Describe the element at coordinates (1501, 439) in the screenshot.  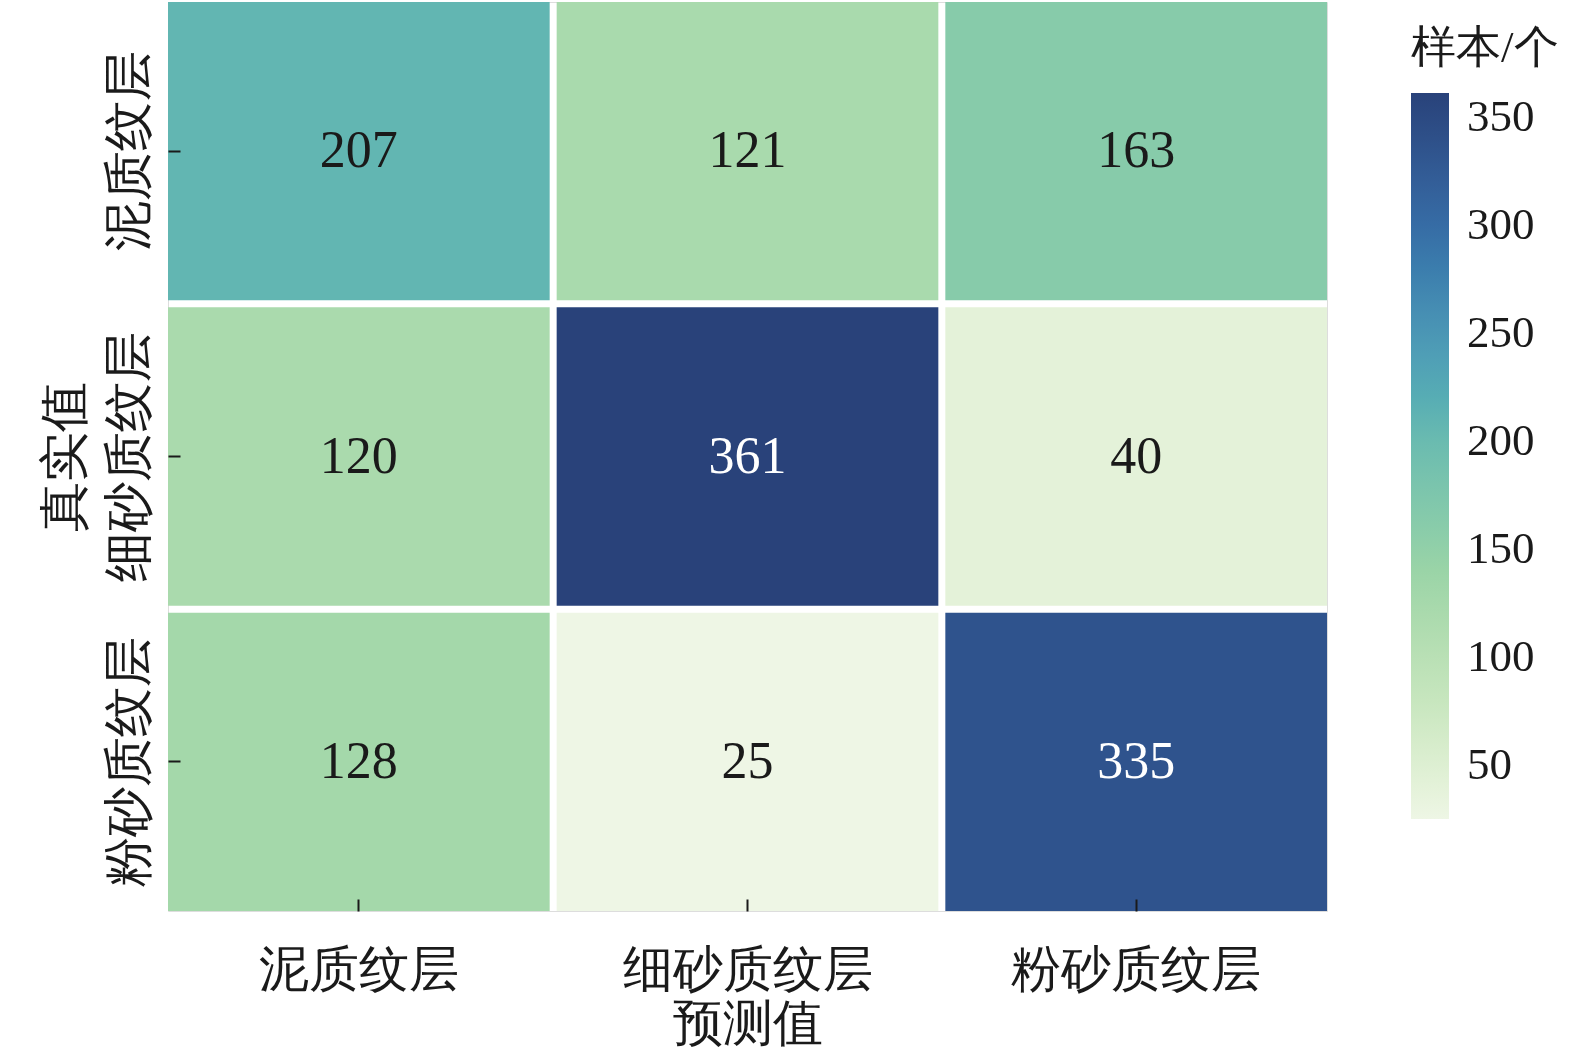
I see `color-bar-label: 200` at that location.